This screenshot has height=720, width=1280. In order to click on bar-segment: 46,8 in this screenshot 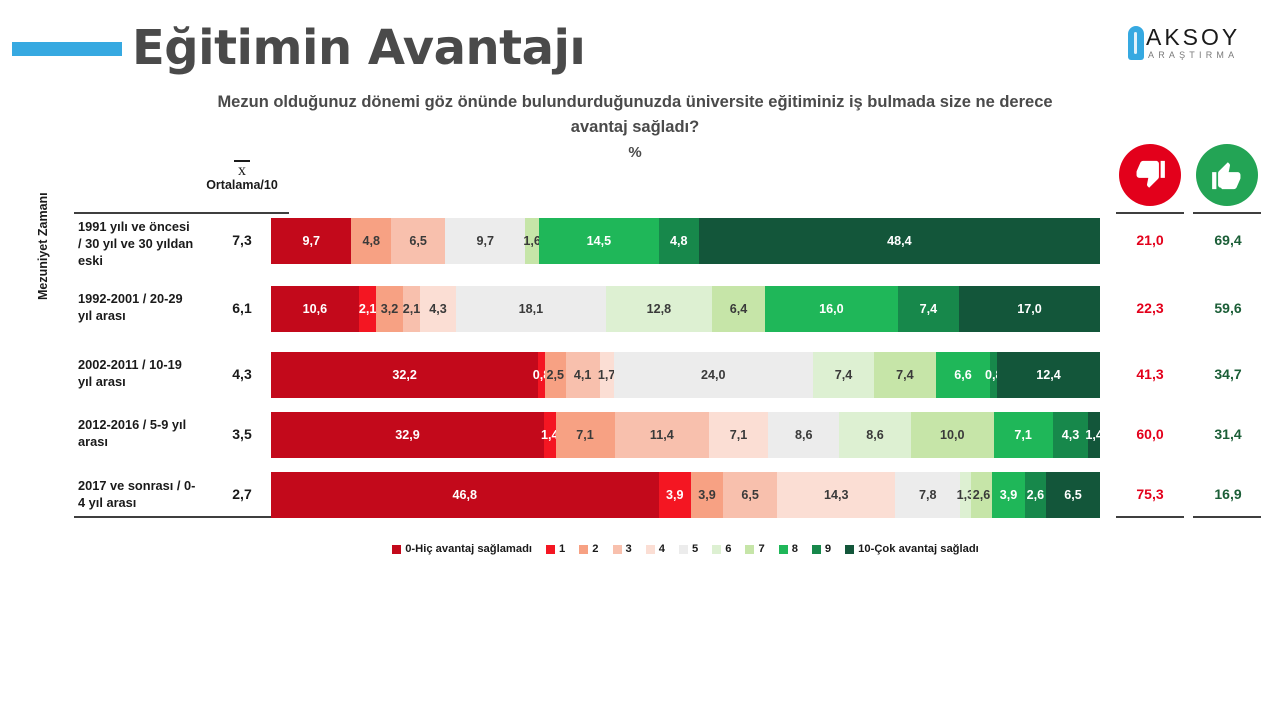, I will do `click(465, 495)`.